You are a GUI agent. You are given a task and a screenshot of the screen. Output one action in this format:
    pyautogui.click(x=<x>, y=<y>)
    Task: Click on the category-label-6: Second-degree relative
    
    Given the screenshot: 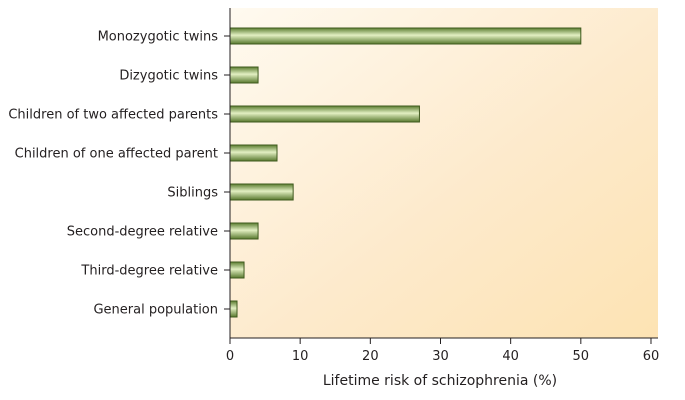 What is the action you would take?
    pyautogui.click(x=142, y=232)
    